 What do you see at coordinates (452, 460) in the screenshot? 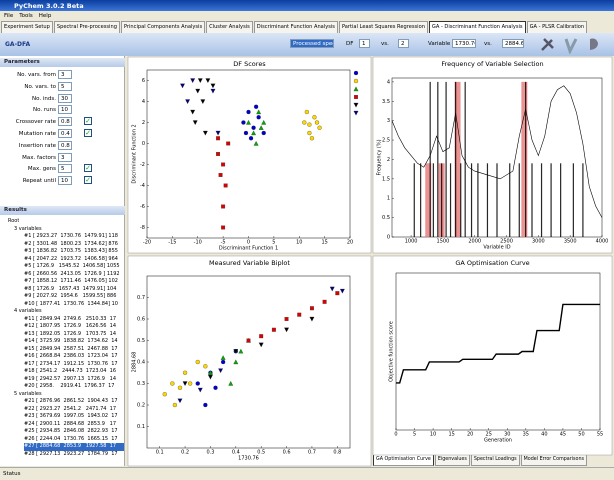
I see `tab: Eigenvalues` at bounding box center [452, 460].